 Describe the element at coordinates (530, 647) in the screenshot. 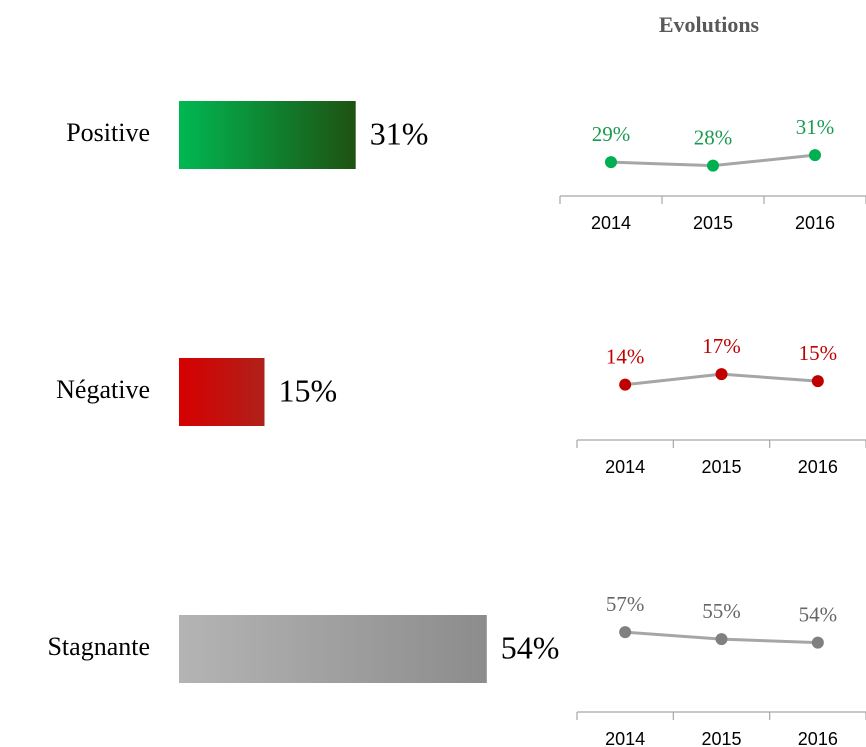

I see `value-label: 54%` at that location.